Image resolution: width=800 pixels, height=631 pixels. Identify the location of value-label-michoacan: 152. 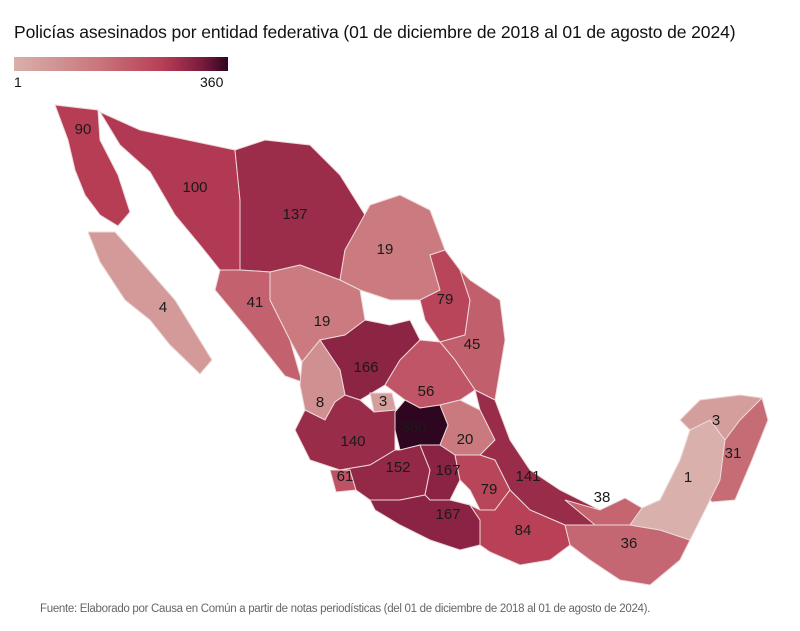
(397, 467).